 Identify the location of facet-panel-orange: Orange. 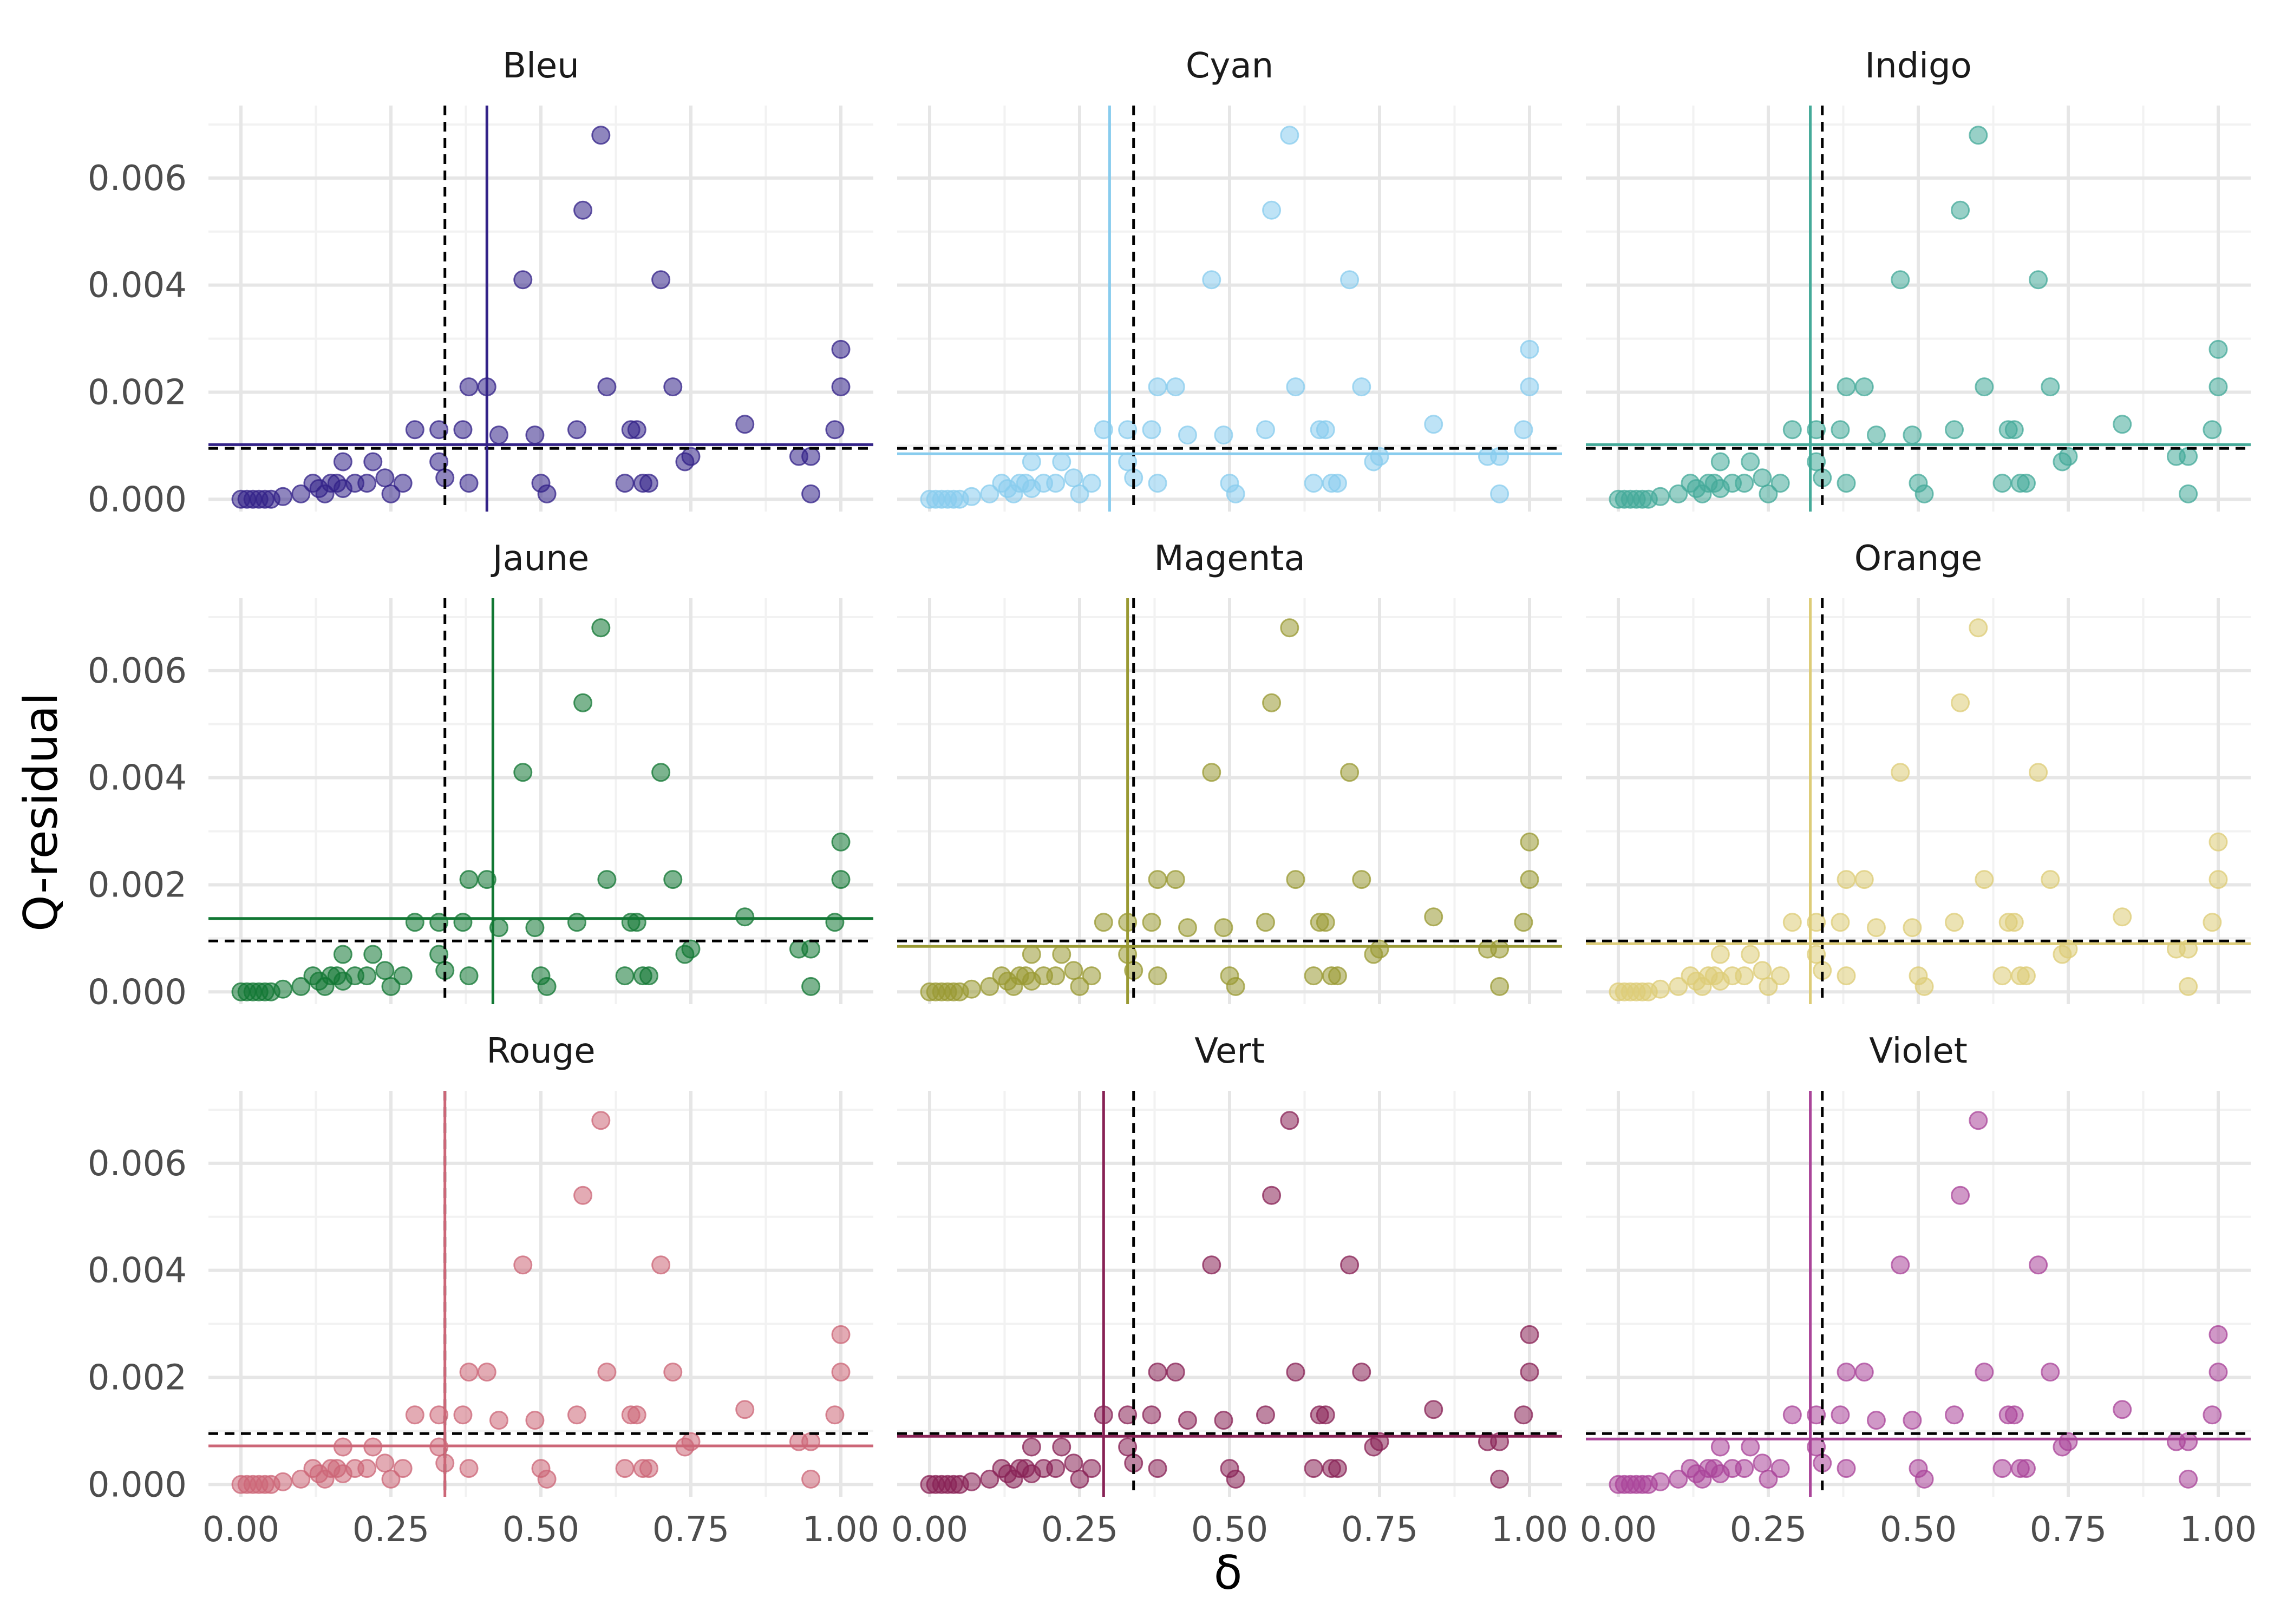
(1919, 771).